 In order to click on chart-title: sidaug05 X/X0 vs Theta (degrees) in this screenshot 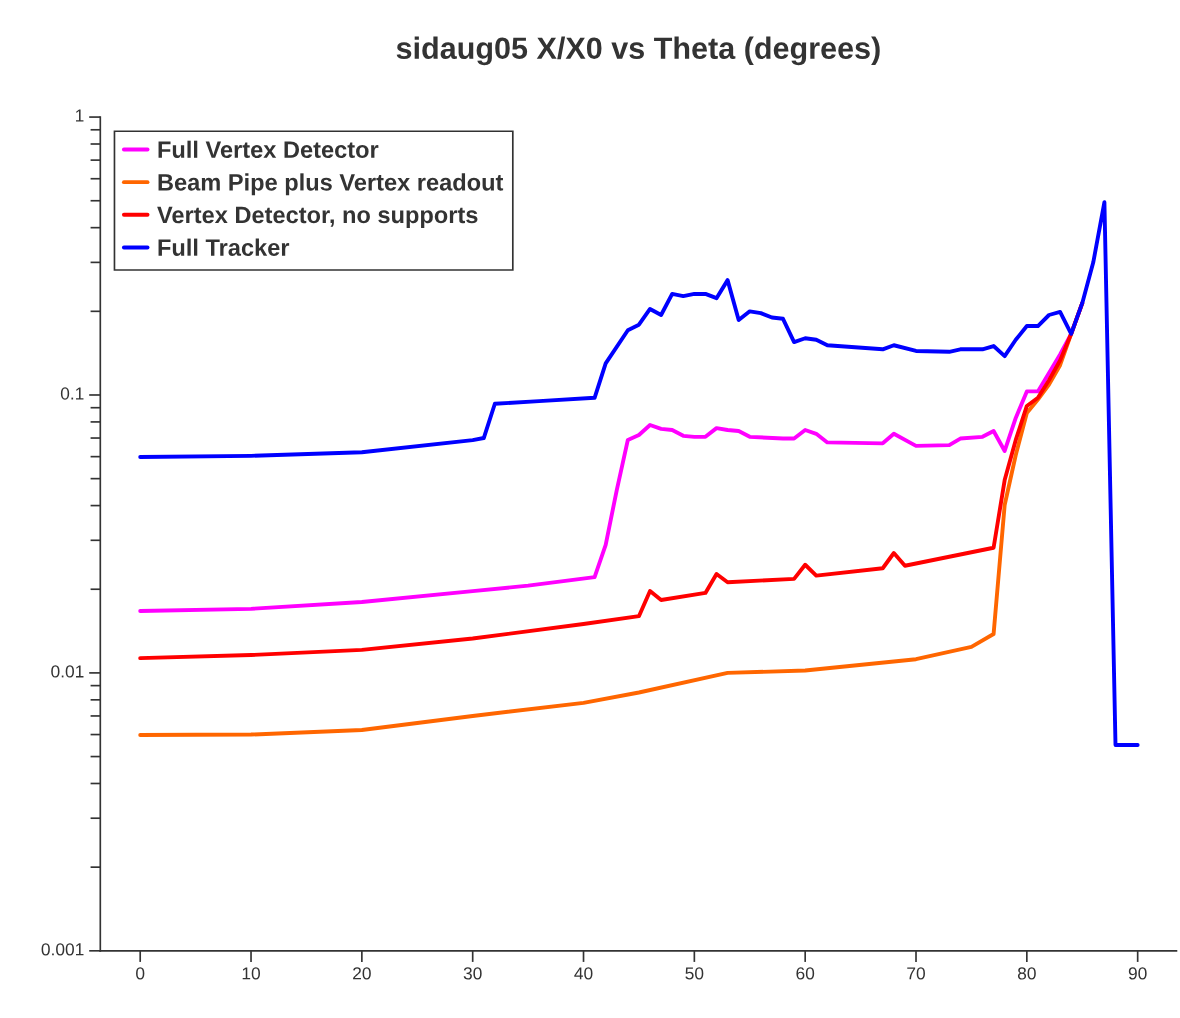, I will do `click(638, 51)`.